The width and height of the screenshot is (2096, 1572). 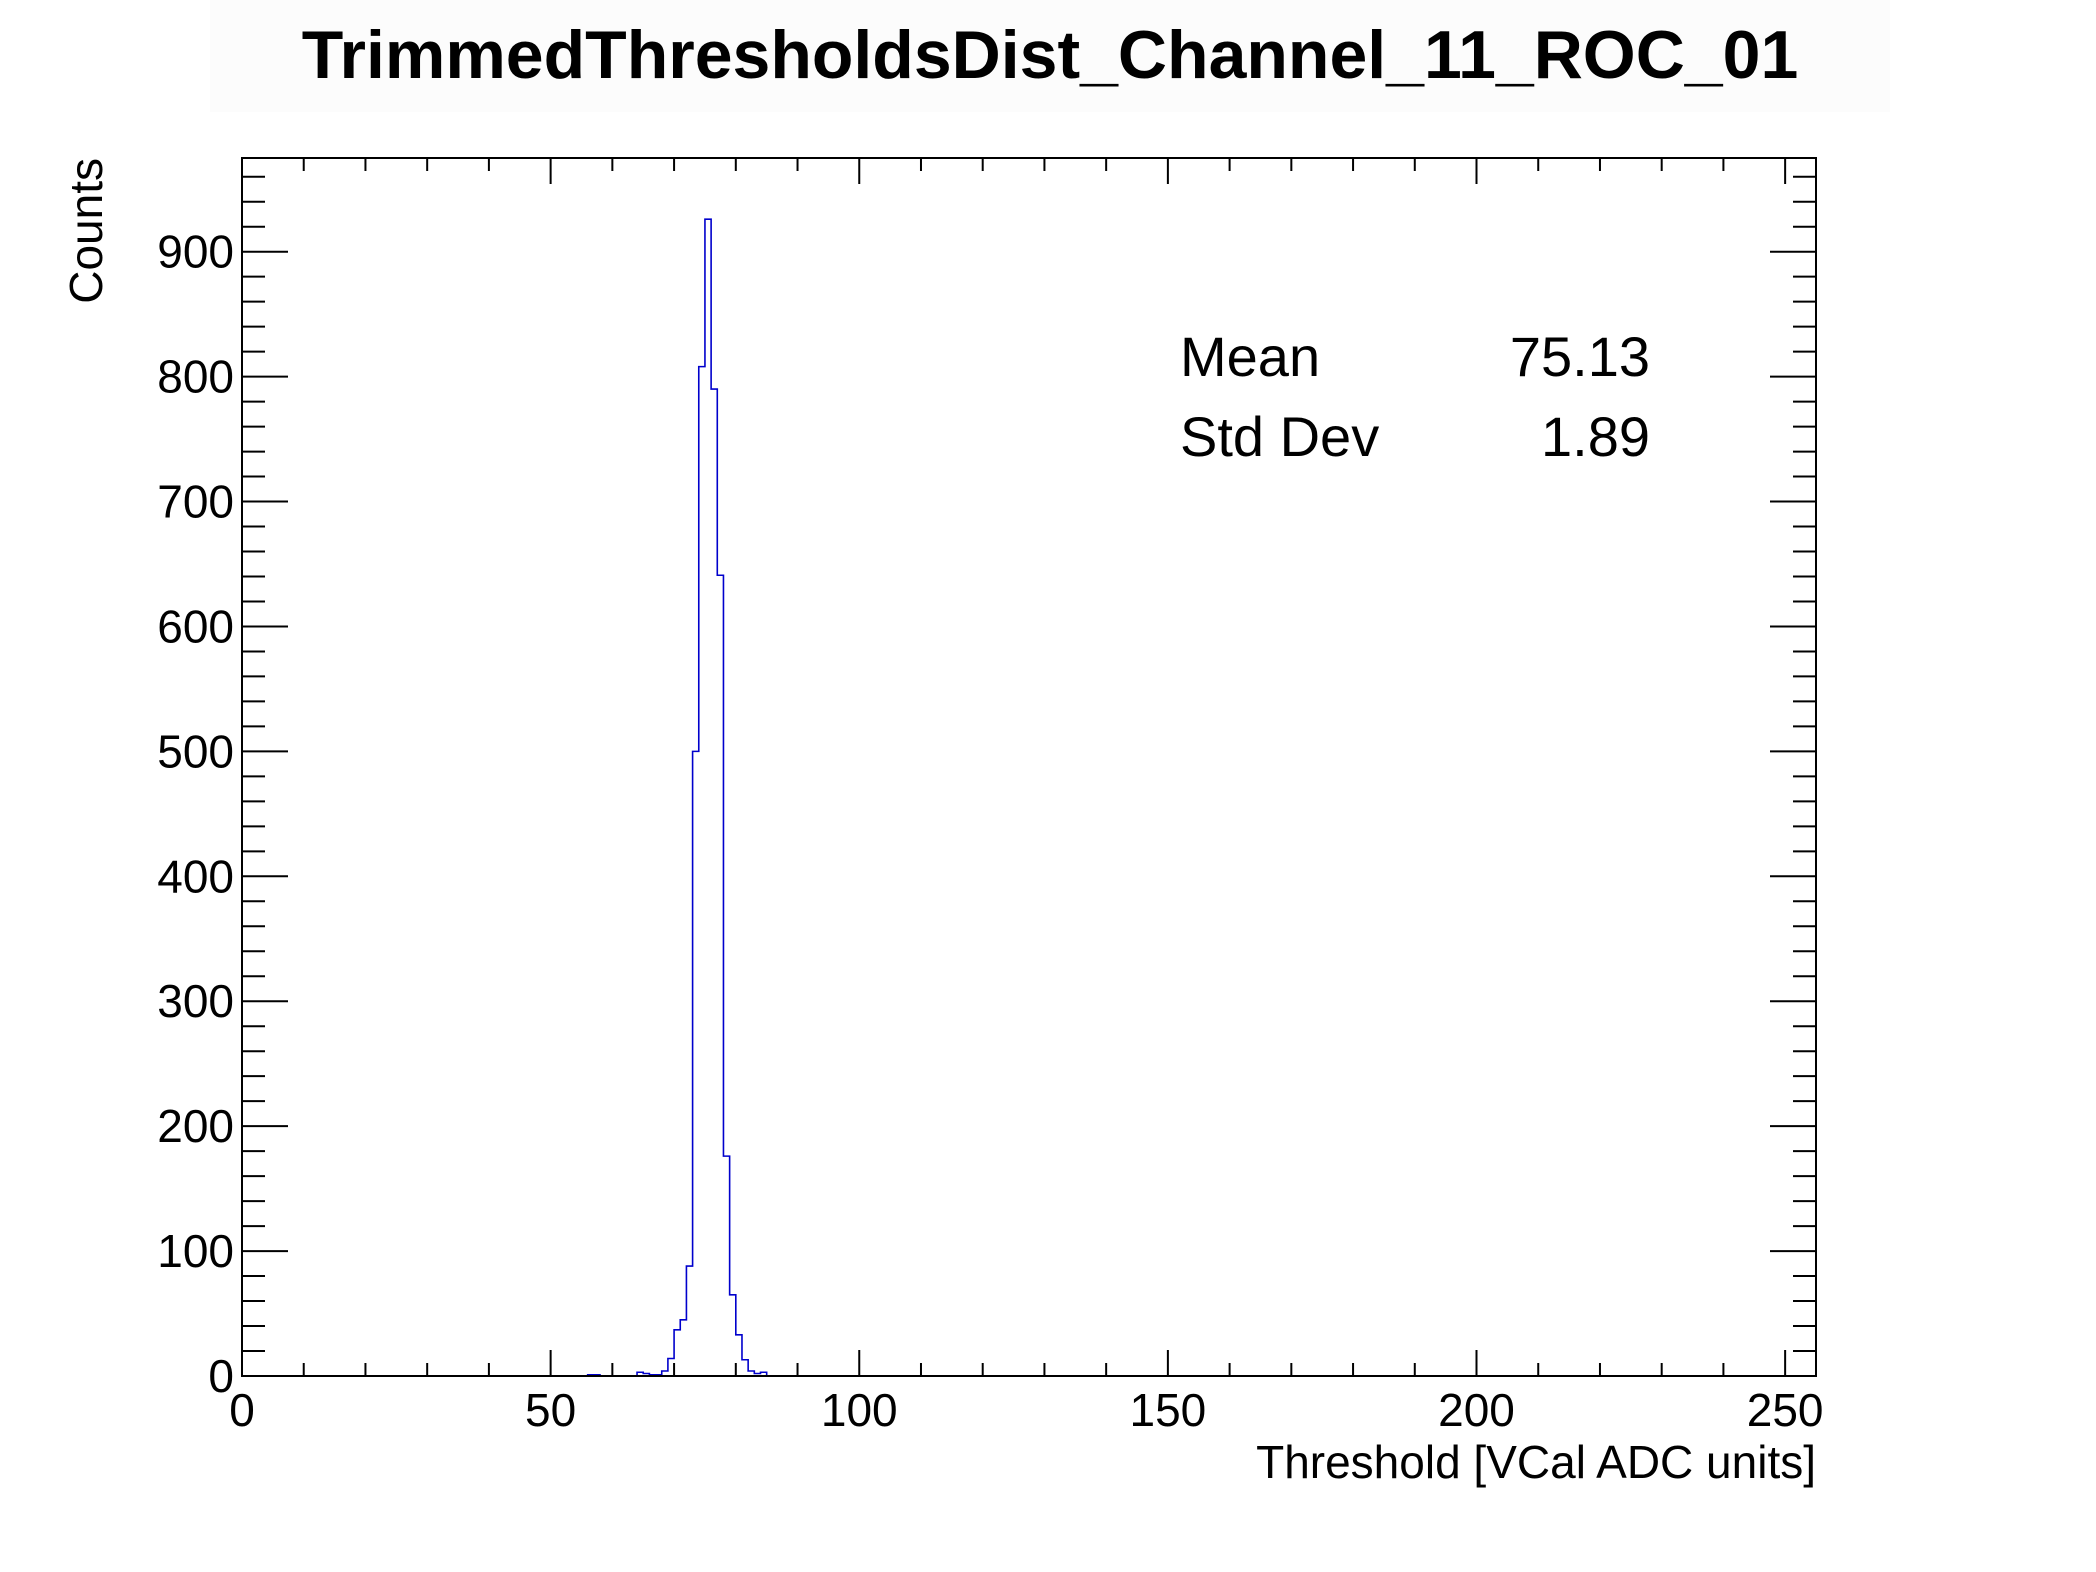 What do you see at coordinates (1580, 356) in the screenshot?
I see `stats-mean-value: 75.13` at bounding box center [1580, 356].